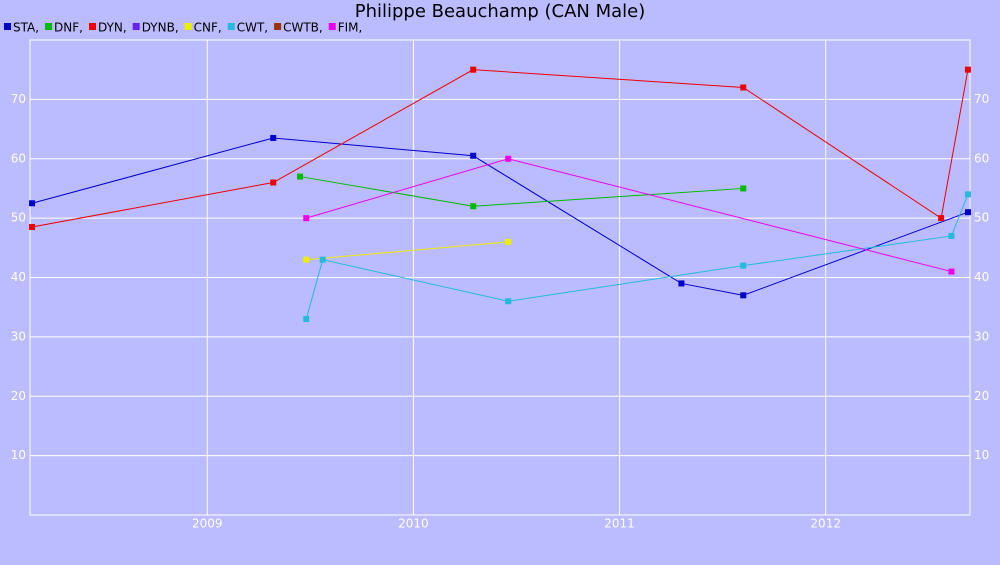 This screenshot has height=565, width=1000. What do you see at coordinates (981, 99) in the screenshot?
I see `y2-tick-label: 70` at bounding box center [981, 99].